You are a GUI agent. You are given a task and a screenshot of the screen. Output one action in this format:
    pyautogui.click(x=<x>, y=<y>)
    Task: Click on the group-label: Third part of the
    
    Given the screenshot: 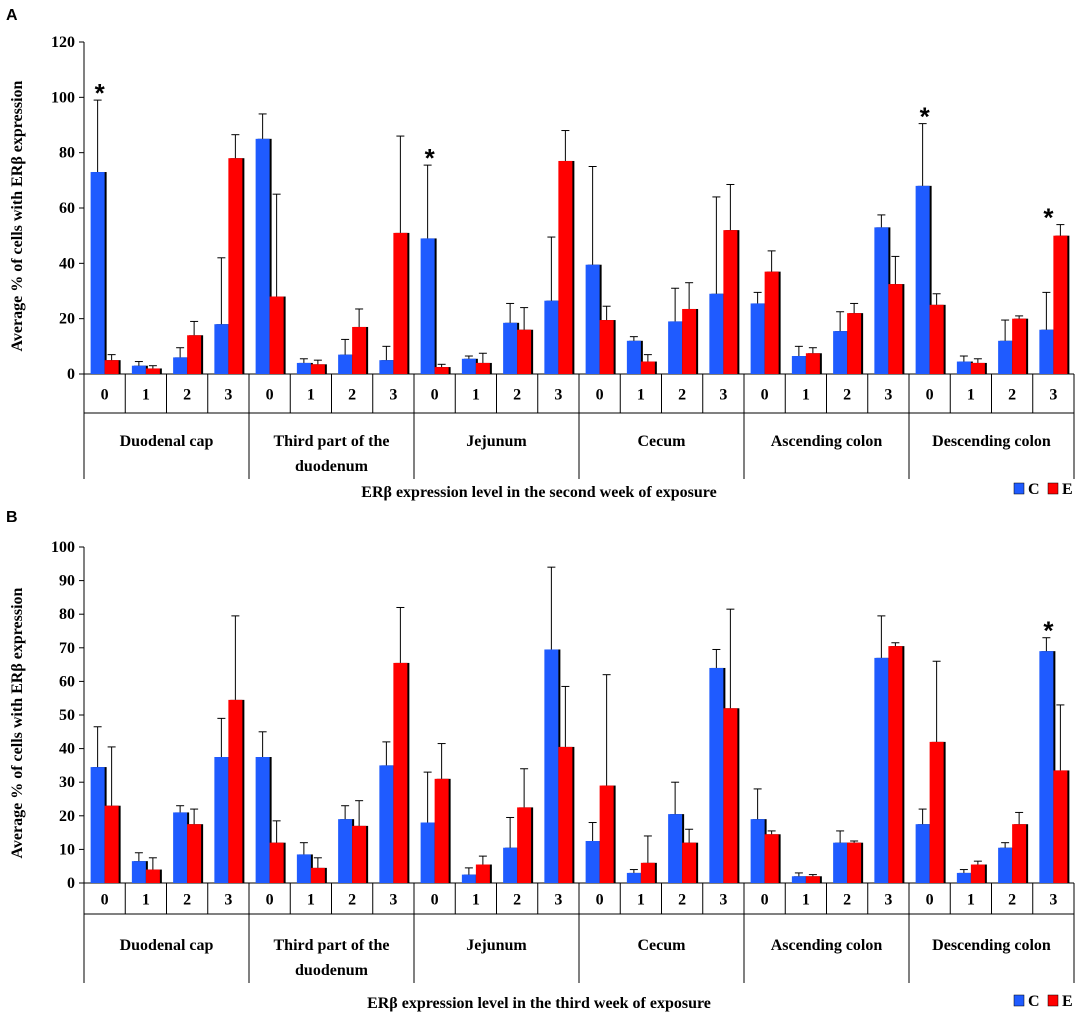 What is the action you would take?
    pyautogui.click(x=332, y=441)
    